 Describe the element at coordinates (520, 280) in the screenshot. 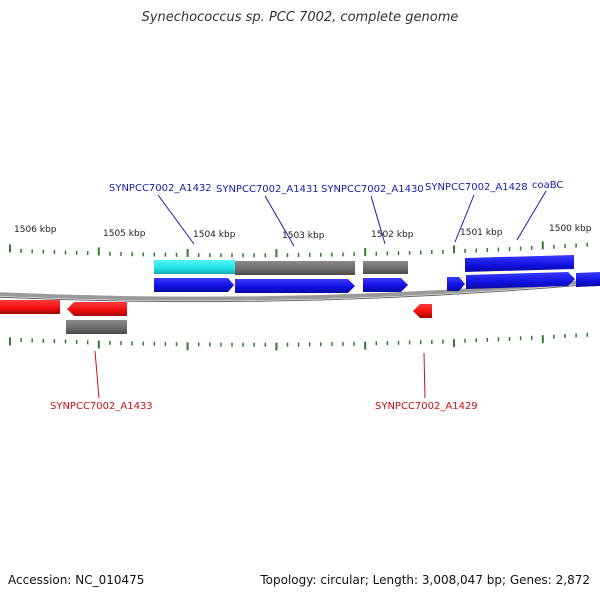

I see `gene-coaBC-cds` at that location.